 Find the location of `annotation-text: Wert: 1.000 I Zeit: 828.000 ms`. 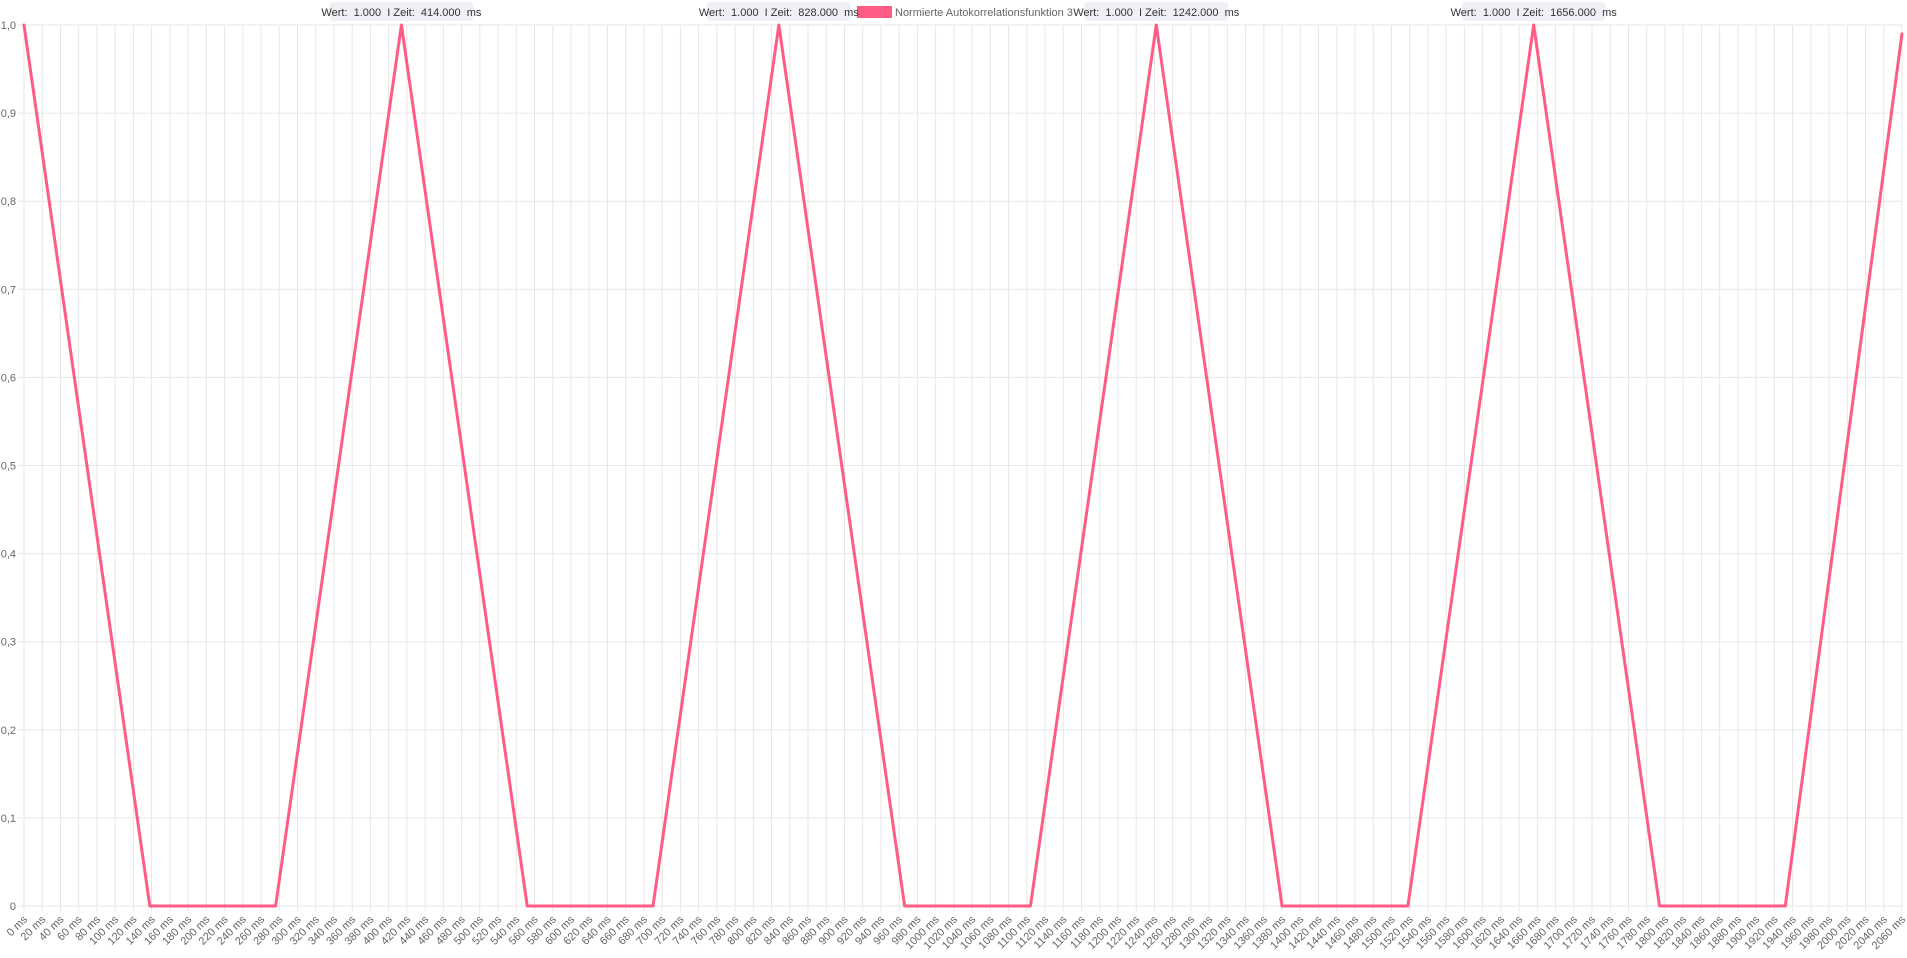

annotation-text: Wert: 1.000 I Zeit: 828.000 ms is located at coordinates (779, 13).